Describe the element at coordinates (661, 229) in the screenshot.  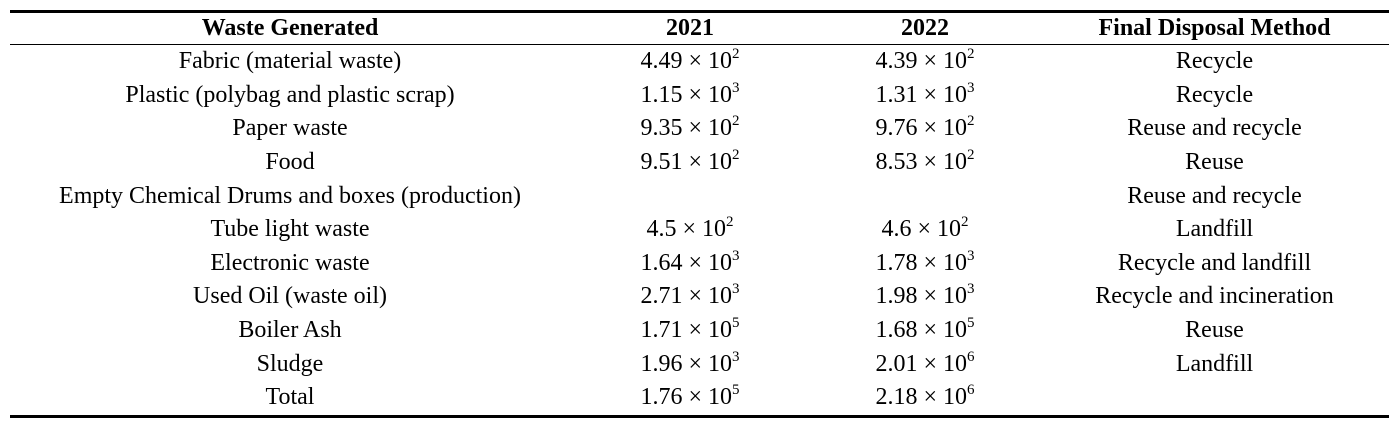
I see `mantissa: 4.5` at that location.